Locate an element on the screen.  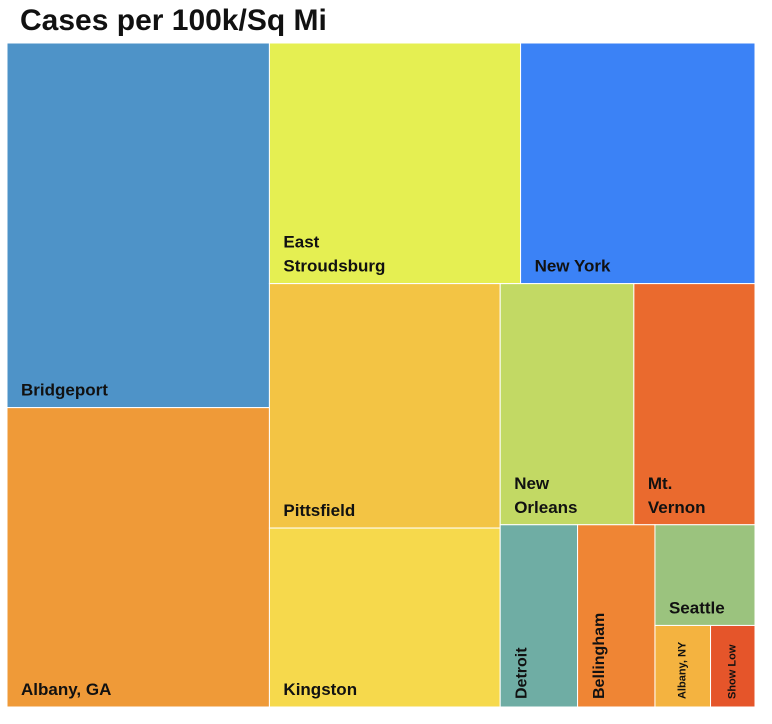
cell-label: Kingston is located at coordinates (320, 689).